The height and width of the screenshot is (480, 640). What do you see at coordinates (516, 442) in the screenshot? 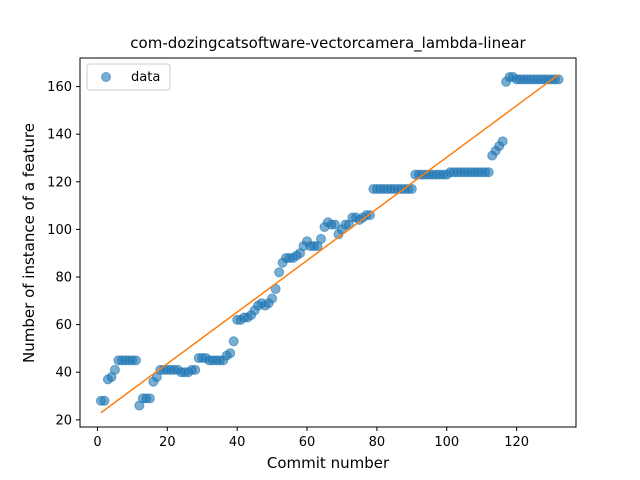
I see `x-tick-label: 120` at bounding box center [516, 442].